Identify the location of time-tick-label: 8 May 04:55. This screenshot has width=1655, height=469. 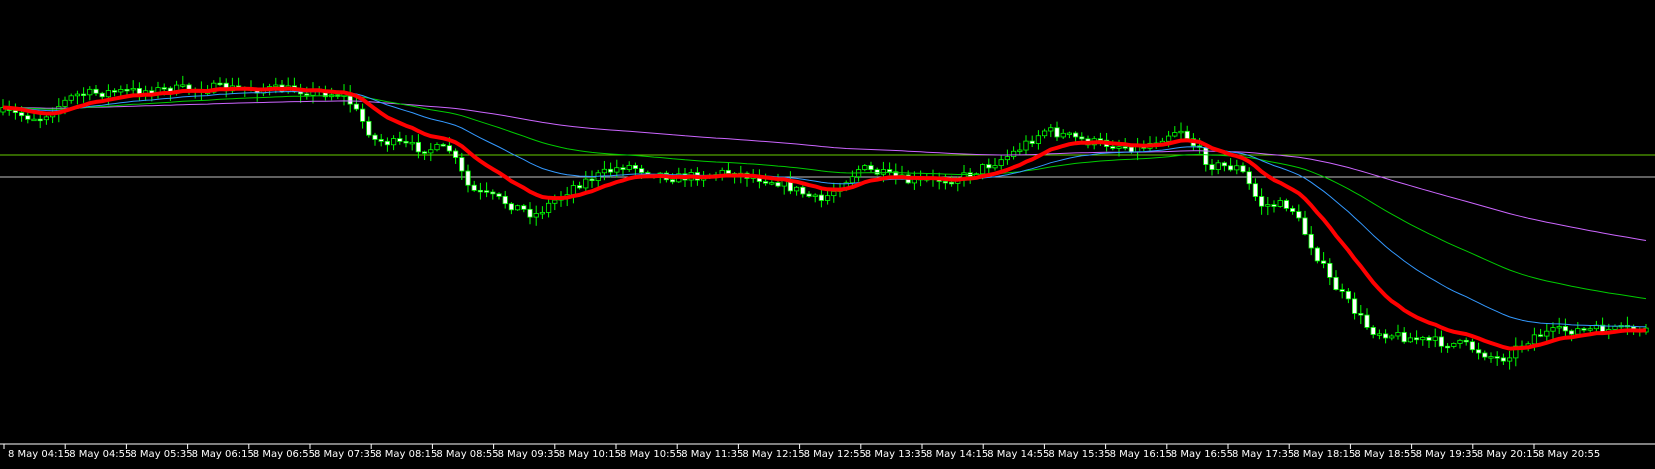
(100, 454).